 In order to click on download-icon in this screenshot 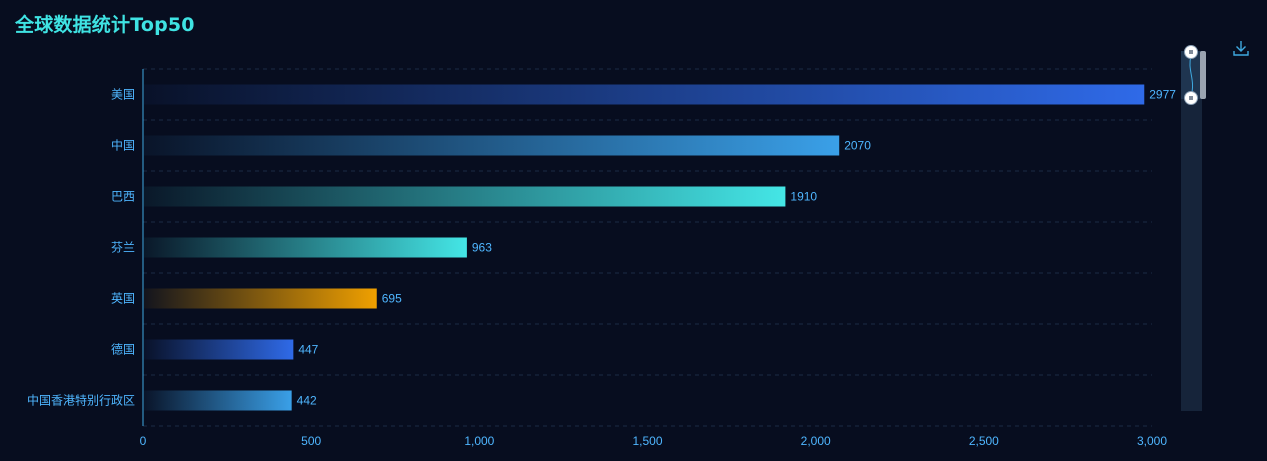, I will do `click(1241, 48)`.